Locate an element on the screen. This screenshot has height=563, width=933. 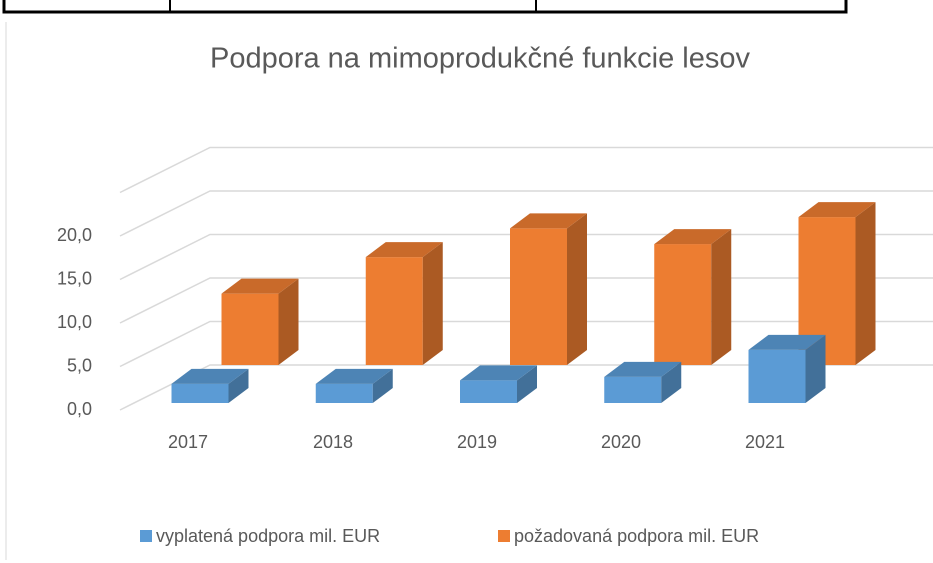
x-tick-label: 2019 is located at coordinates (477, 442).